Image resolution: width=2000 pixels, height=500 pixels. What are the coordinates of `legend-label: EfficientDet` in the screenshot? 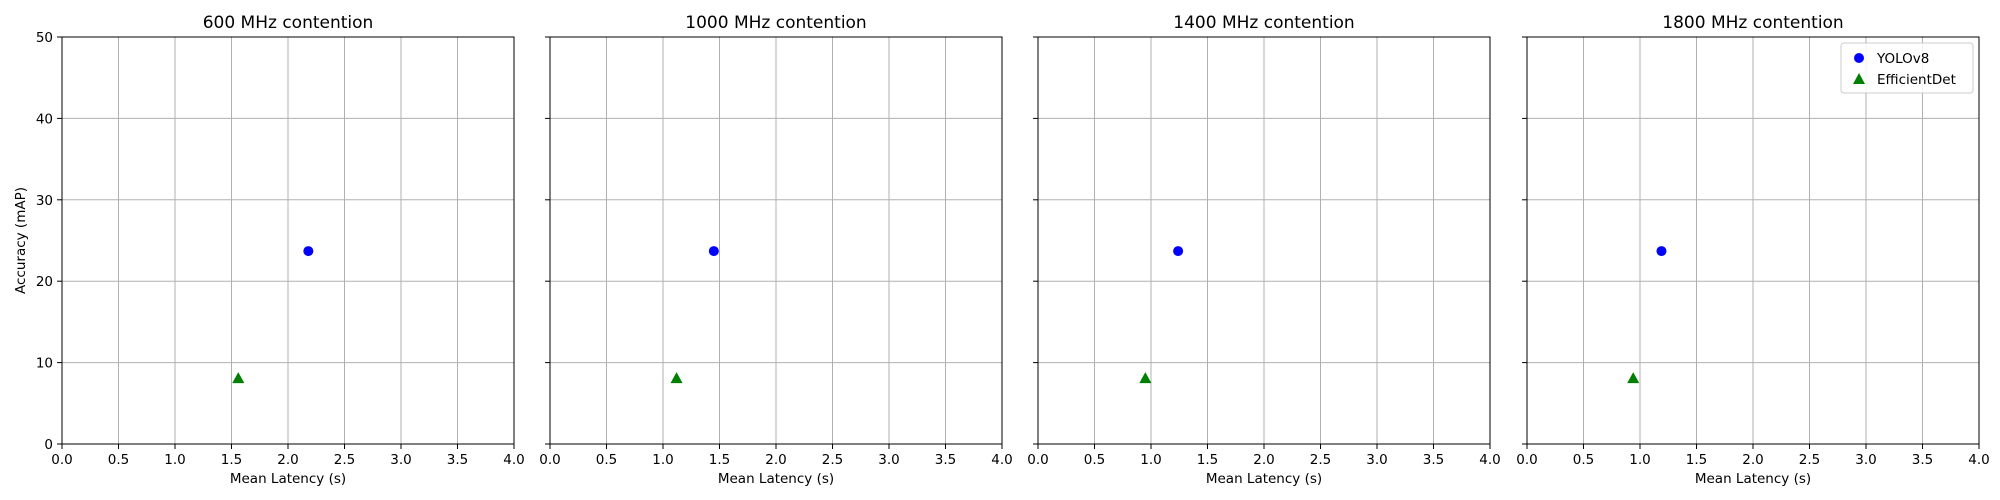 It's located at (1916, 80).